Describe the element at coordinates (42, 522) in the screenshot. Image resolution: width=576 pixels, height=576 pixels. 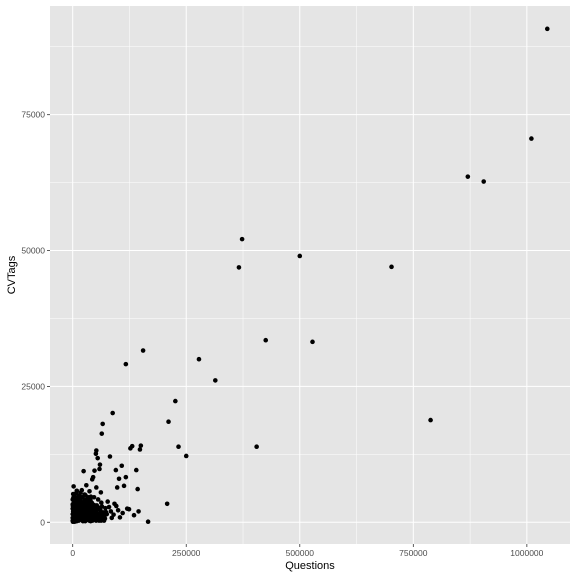
I see `y-tick-label: 0` at that location.